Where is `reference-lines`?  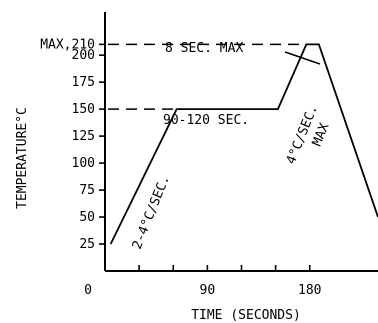
reference-lines is located at coordinates (207, 76).